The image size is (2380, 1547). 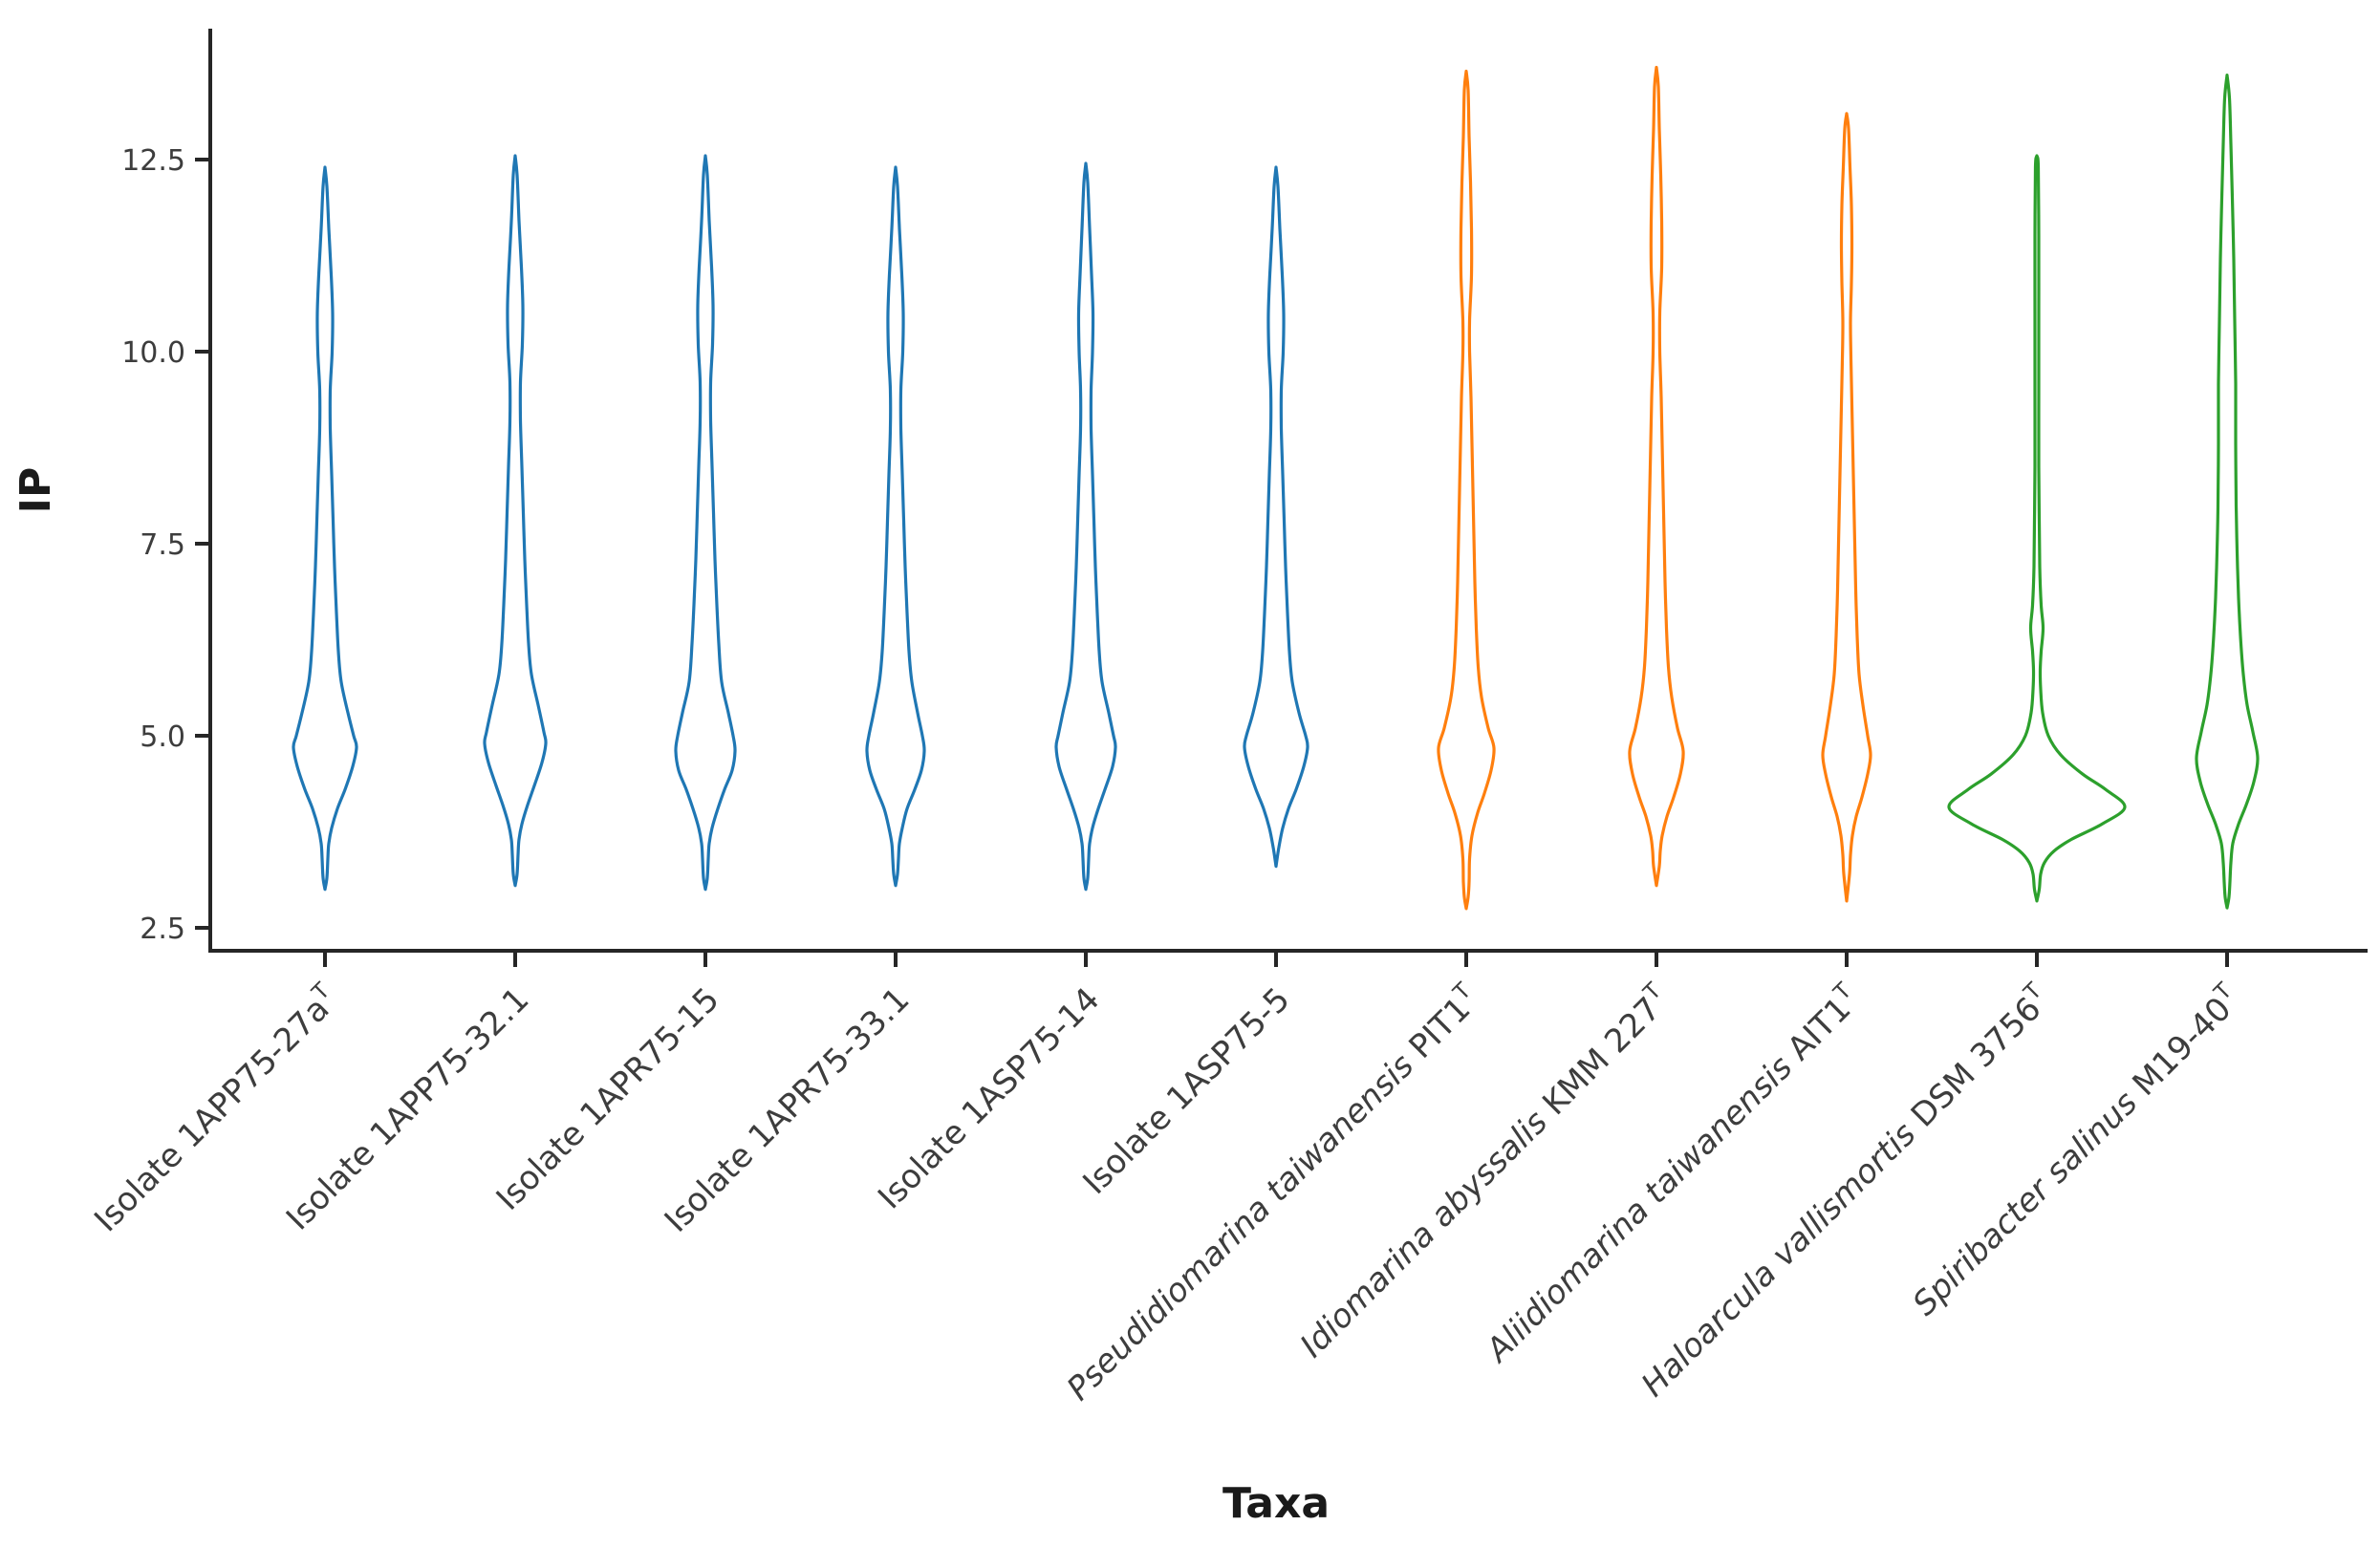 I want to click on violin-pseudidiomarina-taiwanensis-PIT1, so click(x=1466, y=490).